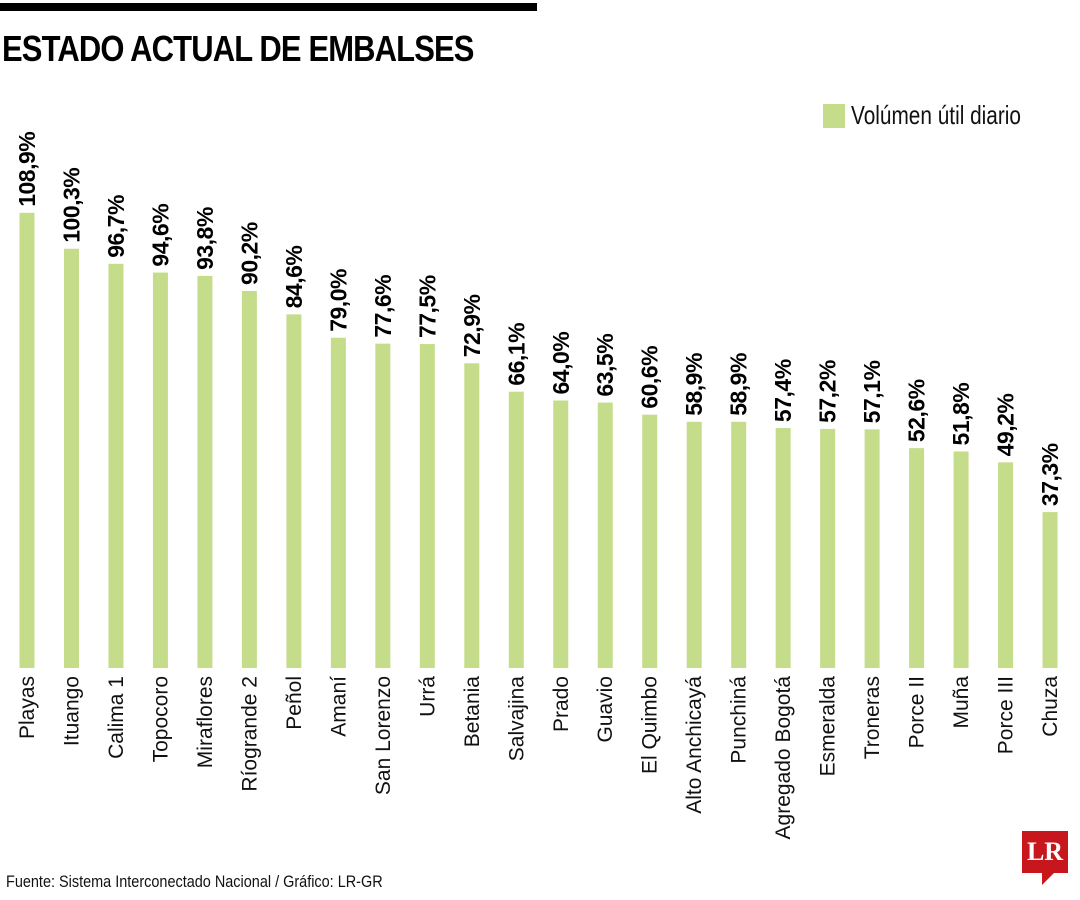  Describe the element at coordinates (1050, 474) in the screenshot. I see `value-label: 37,3%` at that location.